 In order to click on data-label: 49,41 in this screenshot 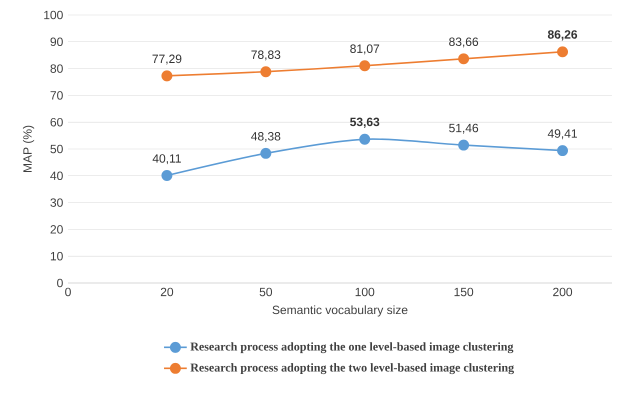, I will do `click(562, 134)`.